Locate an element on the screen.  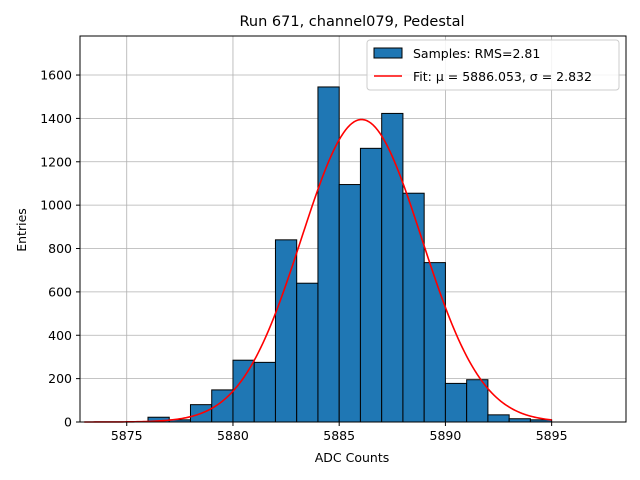
x-tick-label: 5875 is located at coordinates (127, 435).